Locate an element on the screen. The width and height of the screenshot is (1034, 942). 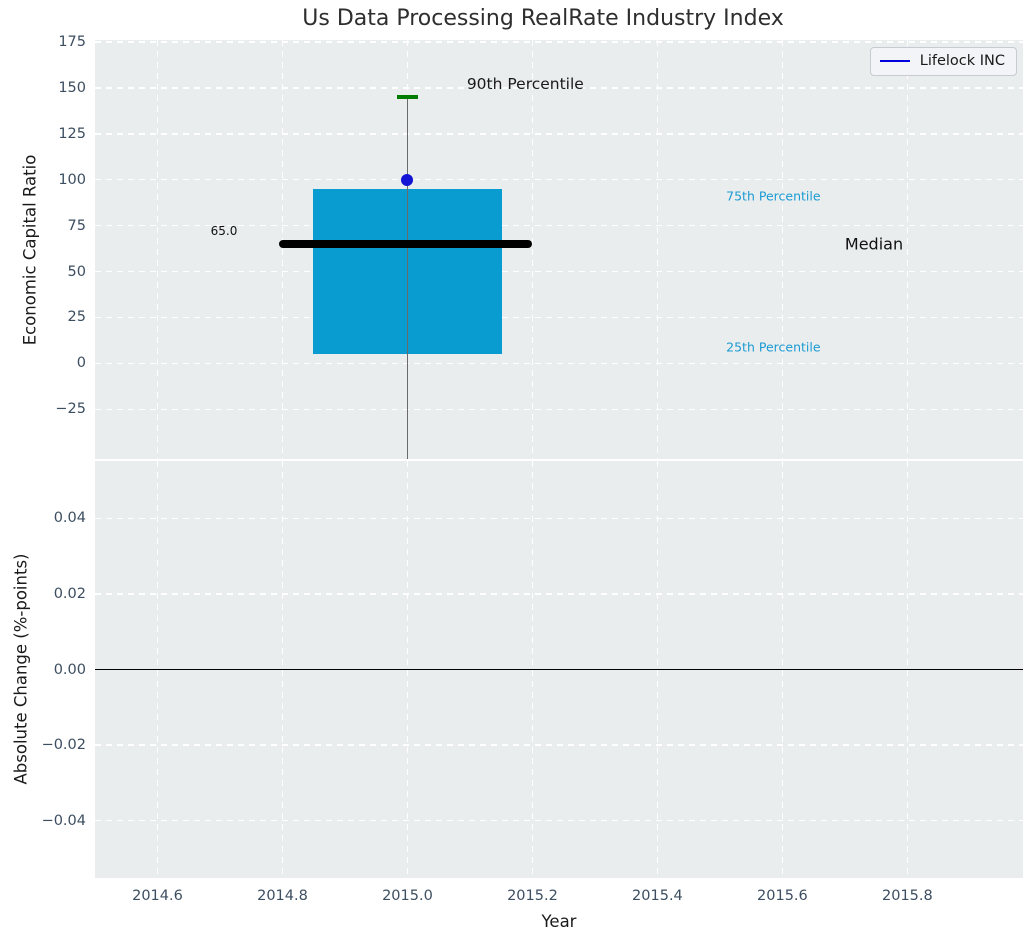
whisker-line is located at coordinates (407, 278).